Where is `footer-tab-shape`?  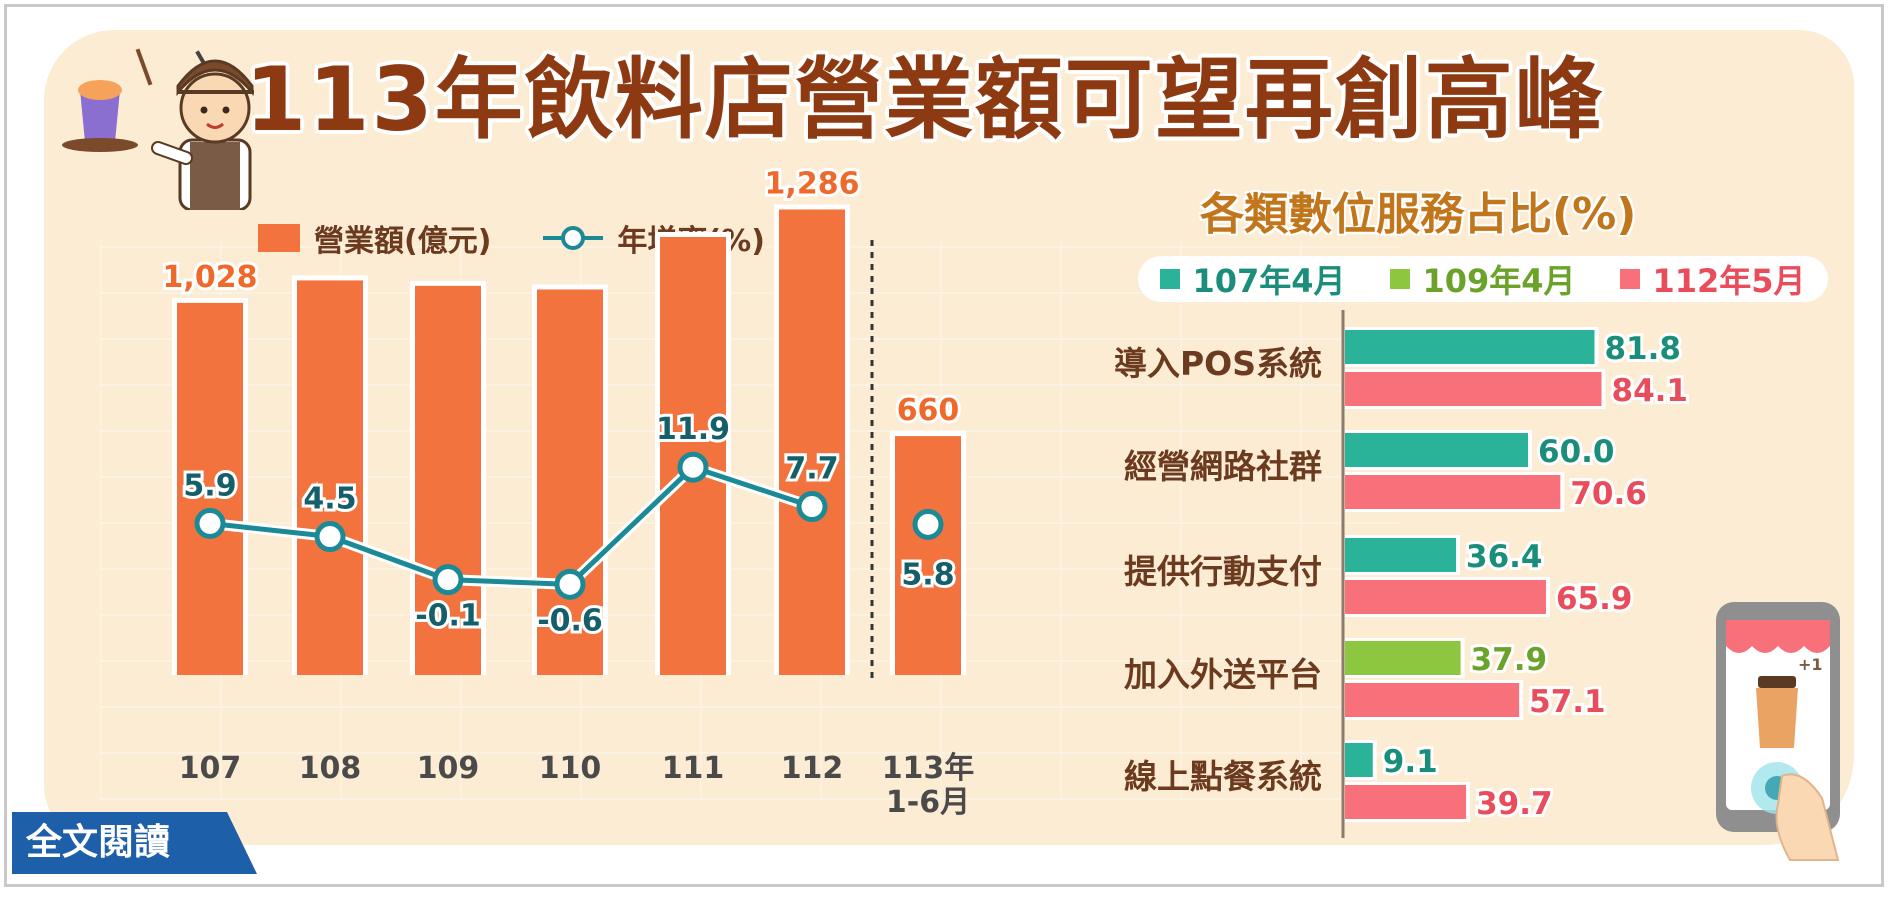 footer-tab-shape is located at coordinates (134, 843).